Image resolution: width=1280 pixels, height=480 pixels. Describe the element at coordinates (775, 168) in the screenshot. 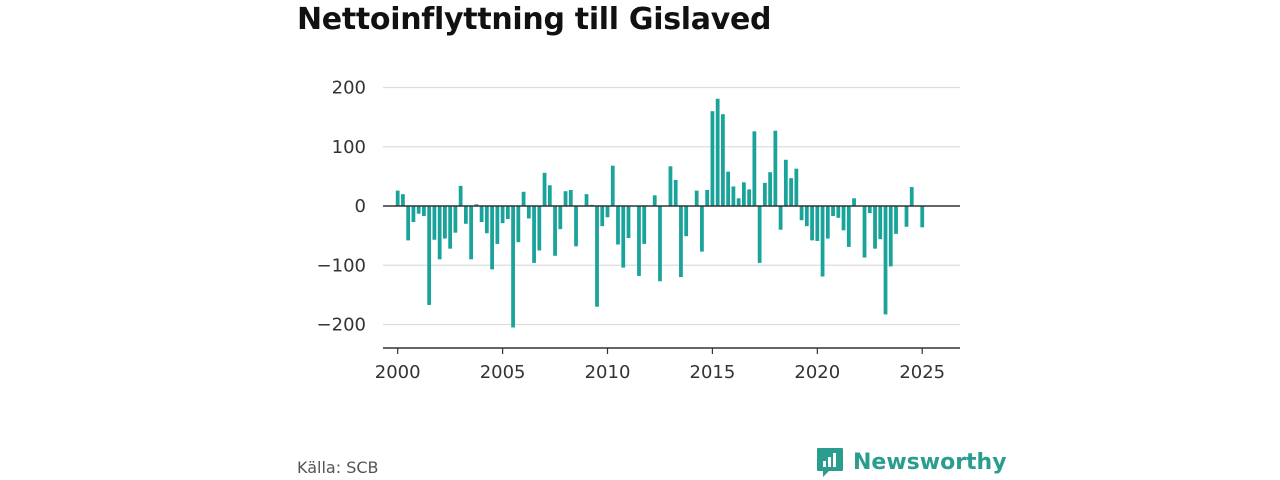

I see `bar-2018-Q1` at that location.